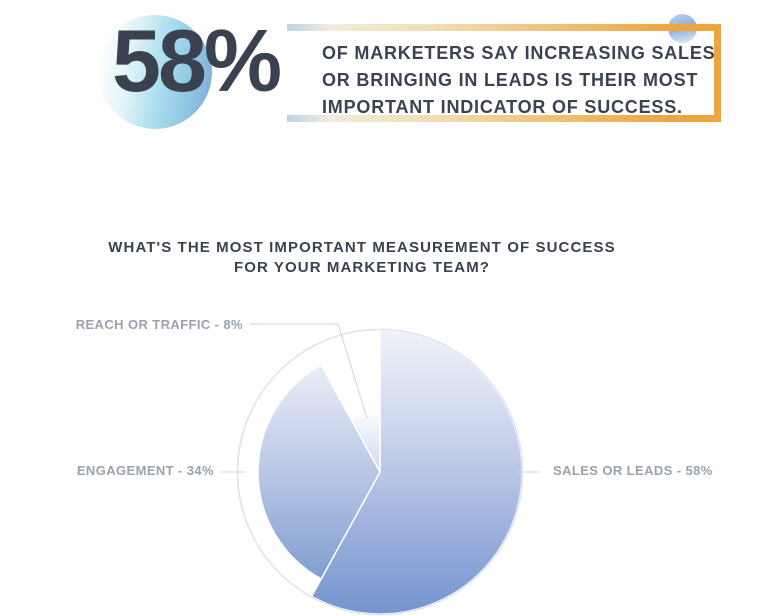  I want to click on pie-slice-reach-or-traffic, so click(366, 443).